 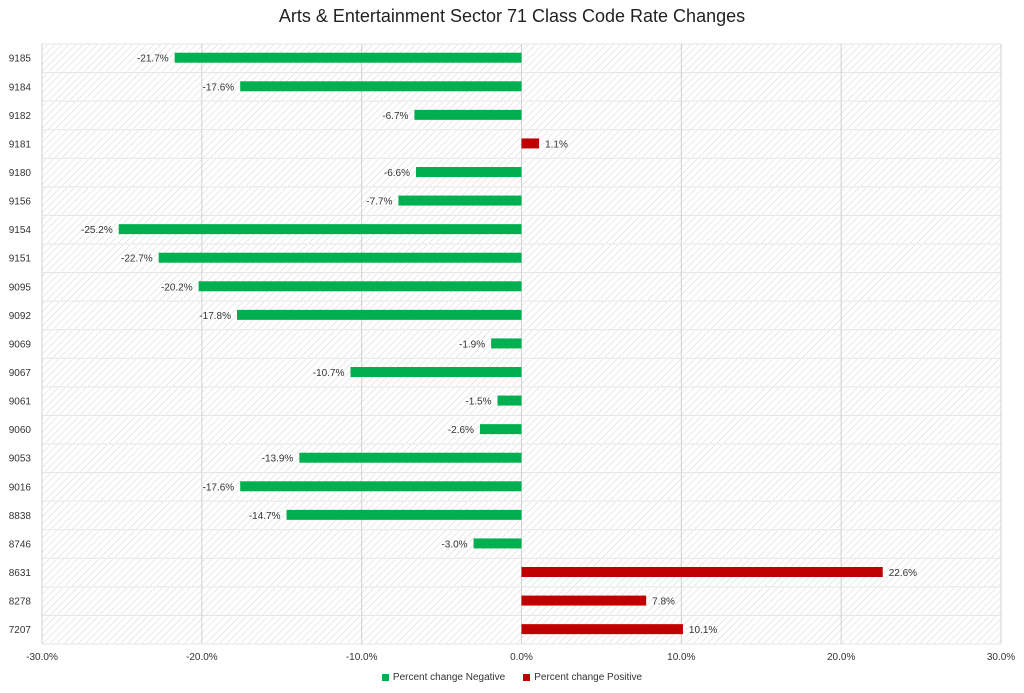 I want to click on legend-swatch-negative, so click(x=385, y=677).